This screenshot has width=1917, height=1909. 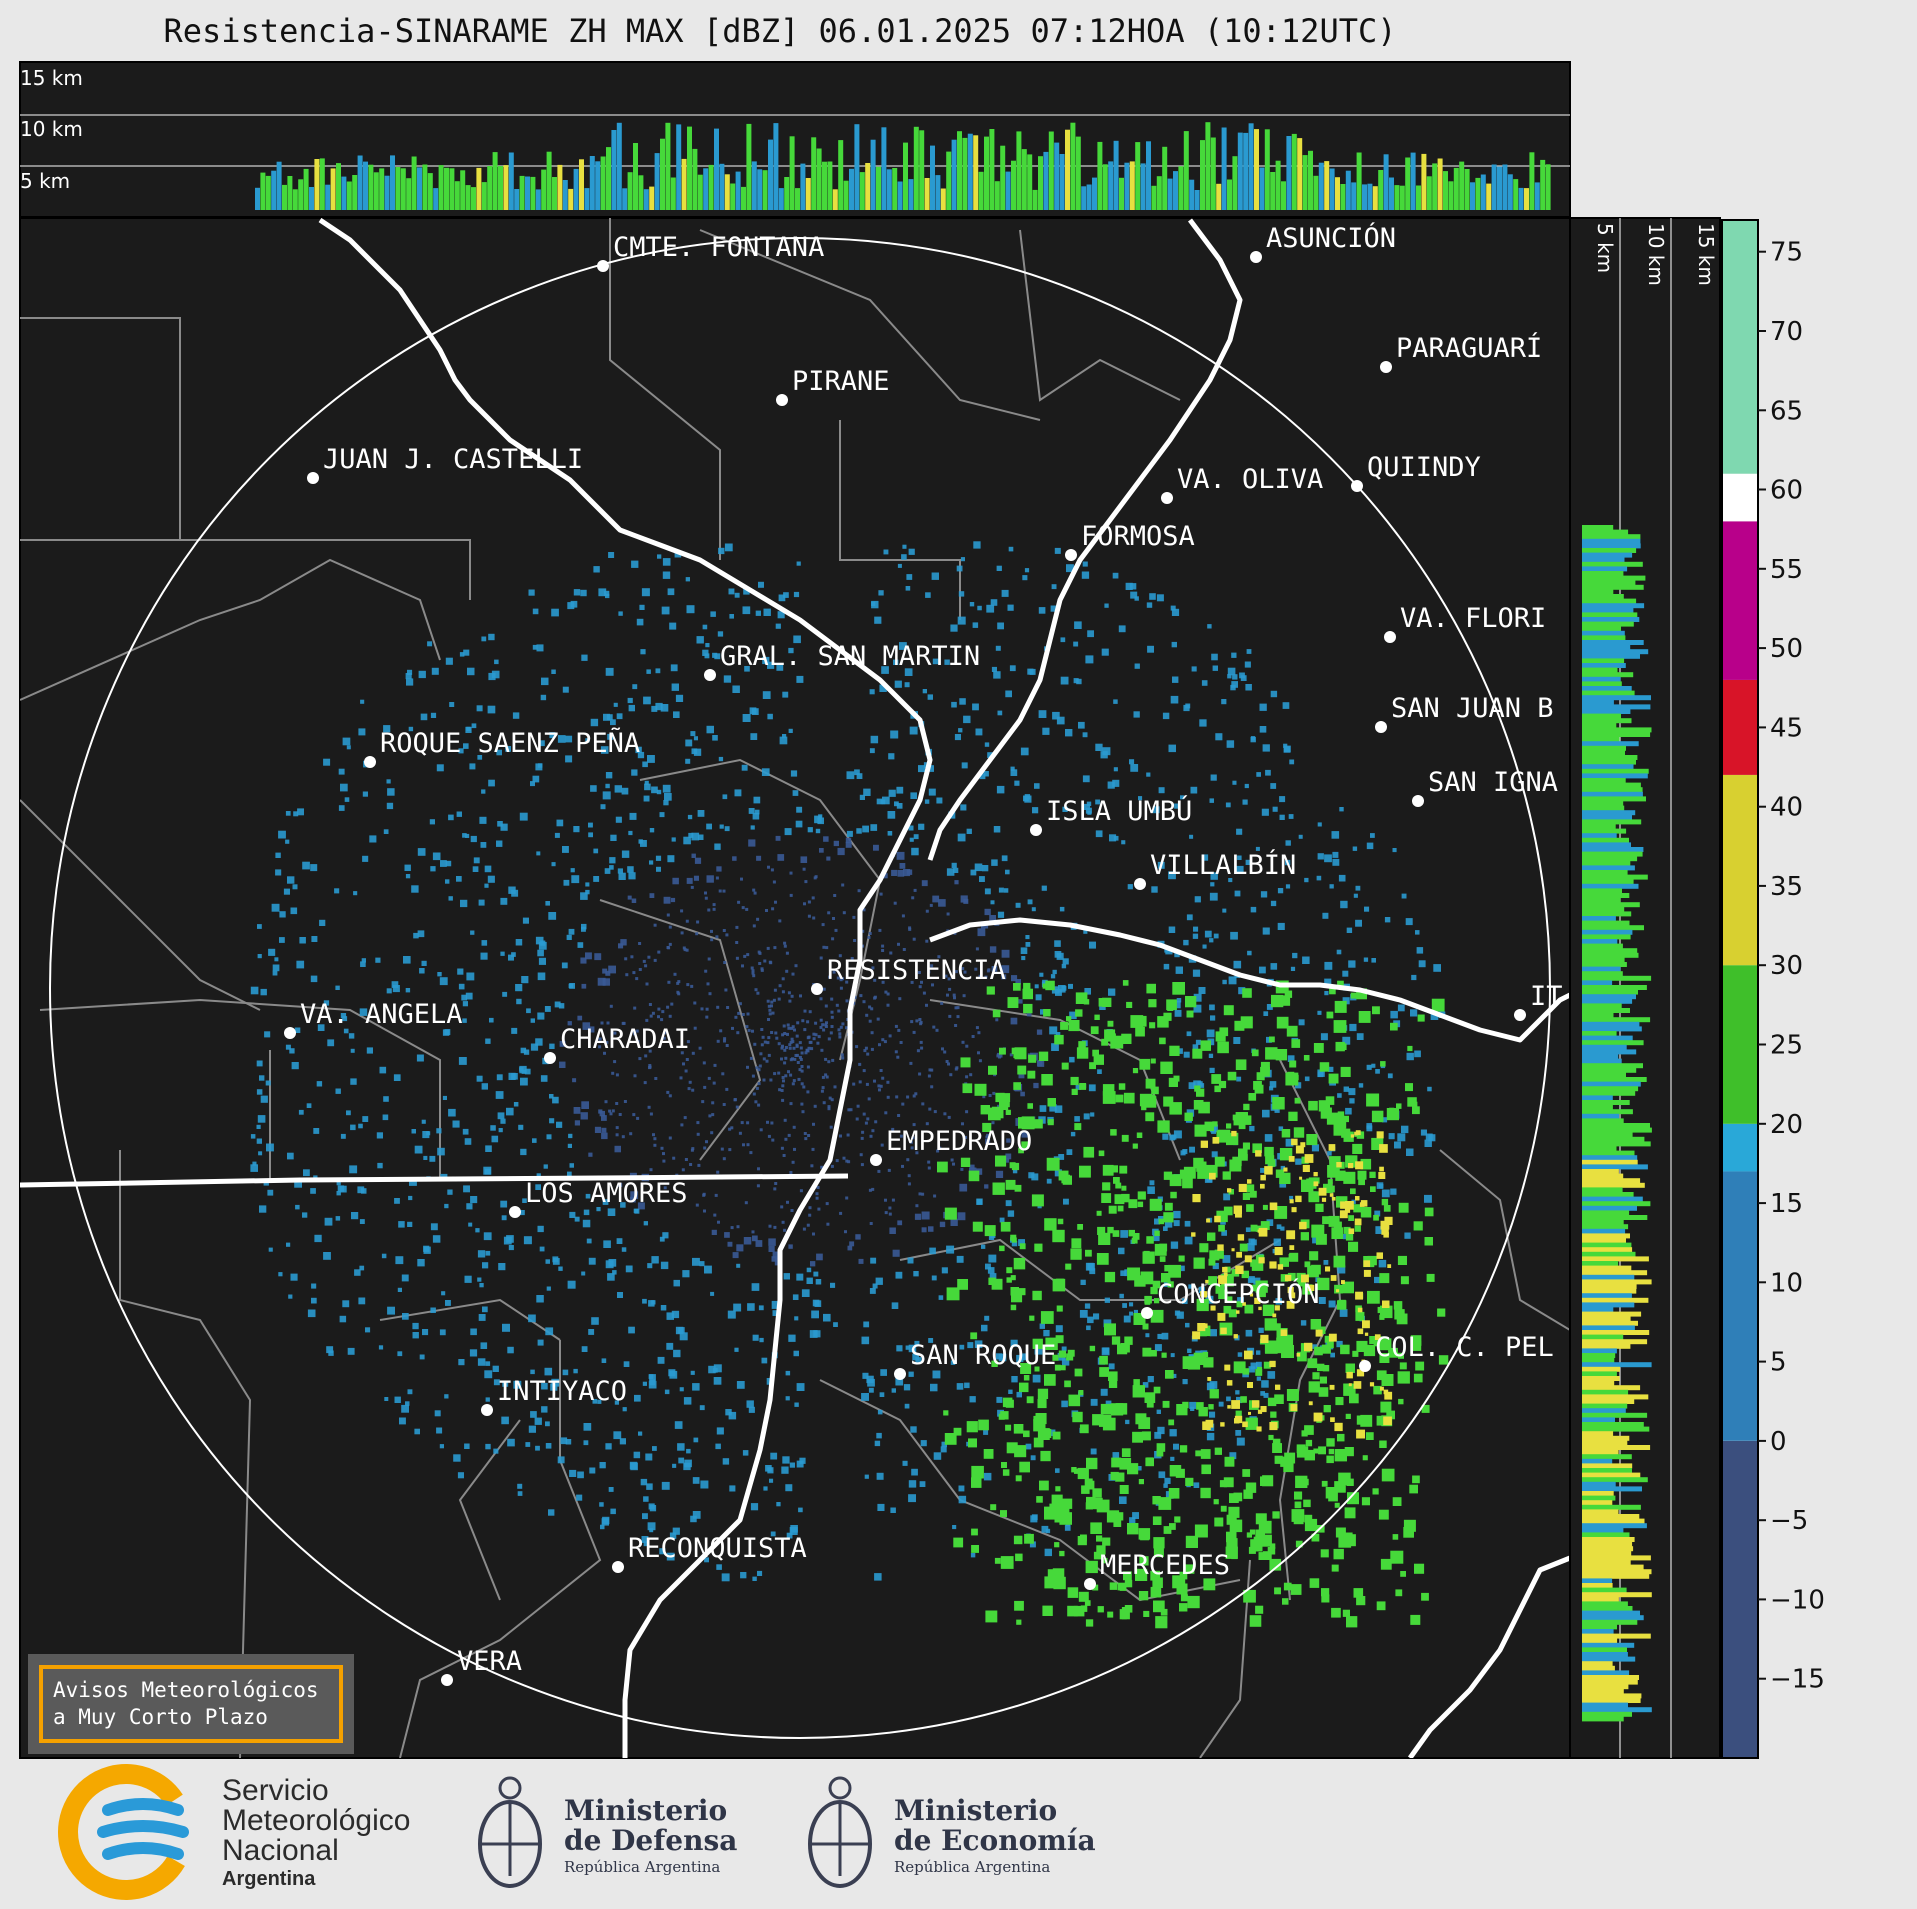 What do you see at coordinates (1778, 1363) in the screenshot?
I see `colorbar-tick-label: 5` at bounding box center [1778, 1363].